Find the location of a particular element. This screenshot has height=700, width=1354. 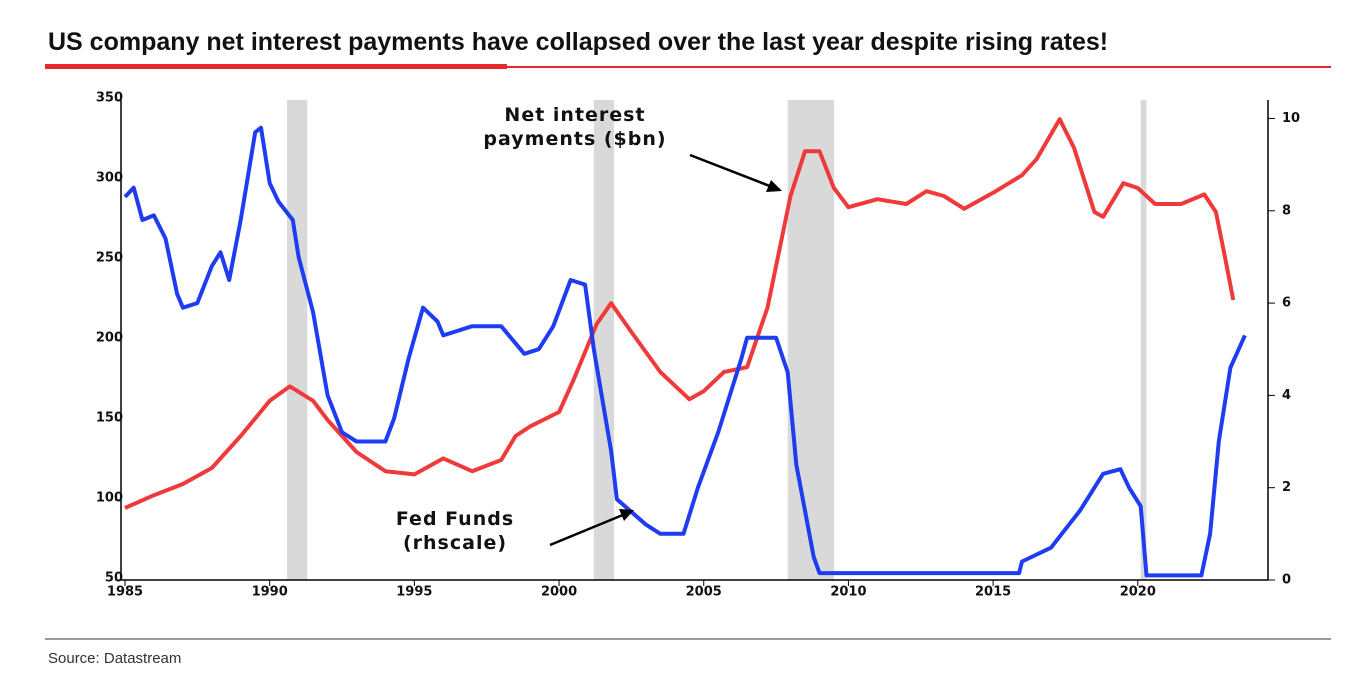

annotation: Net interest payments ($bn) is located at coordinates (575, 127).